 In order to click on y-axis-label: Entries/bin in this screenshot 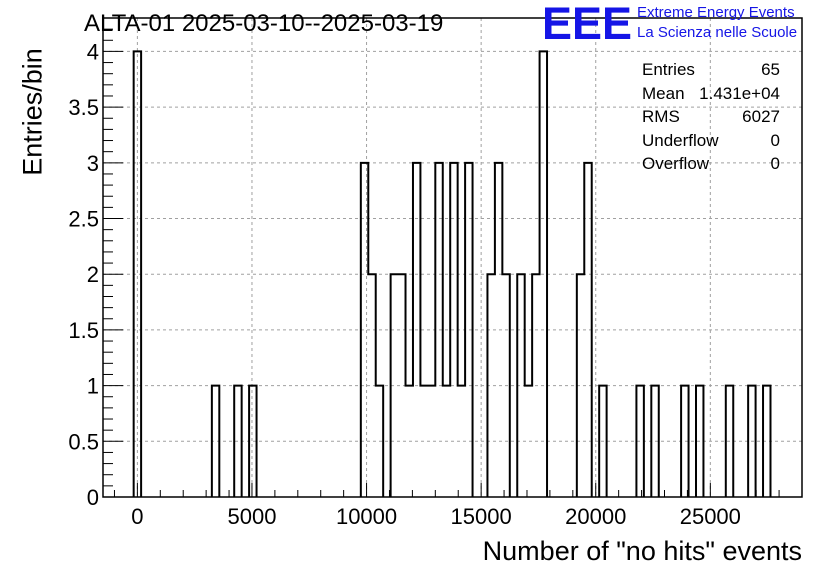, I will do `click(32, 112)`.